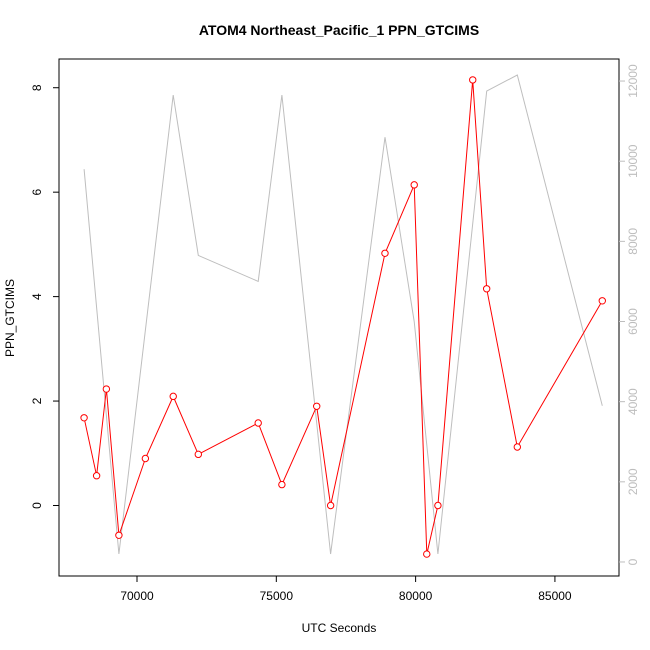 This screenshot has height=650, width=650. I want to click on y-tick-label-right: 2000, so click(633, 481).